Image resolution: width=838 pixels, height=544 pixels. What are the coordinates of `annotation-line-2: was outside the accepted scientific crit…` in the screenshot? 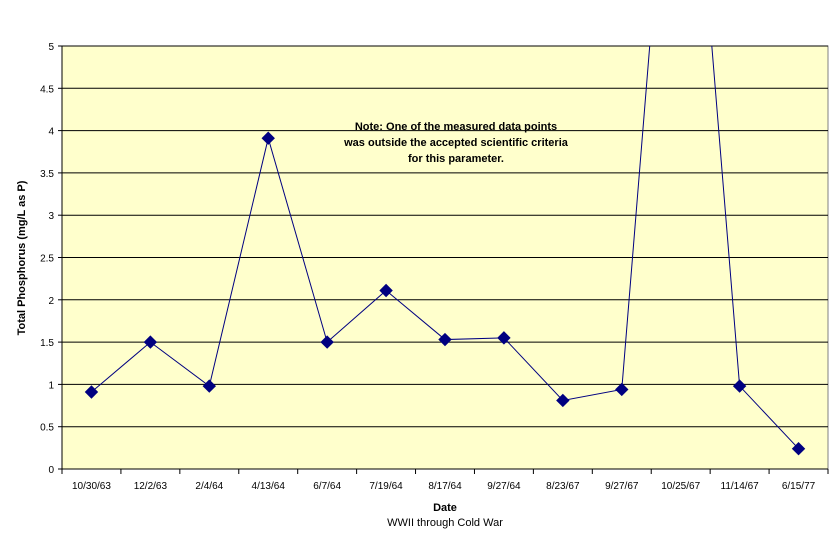 It's located at (456, 143).